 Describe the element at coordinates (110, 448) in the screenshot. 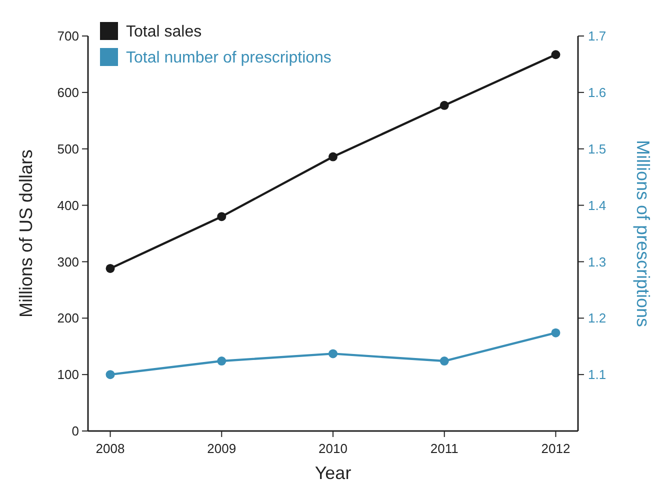

I see `x-tick-label: 2008` at that location.